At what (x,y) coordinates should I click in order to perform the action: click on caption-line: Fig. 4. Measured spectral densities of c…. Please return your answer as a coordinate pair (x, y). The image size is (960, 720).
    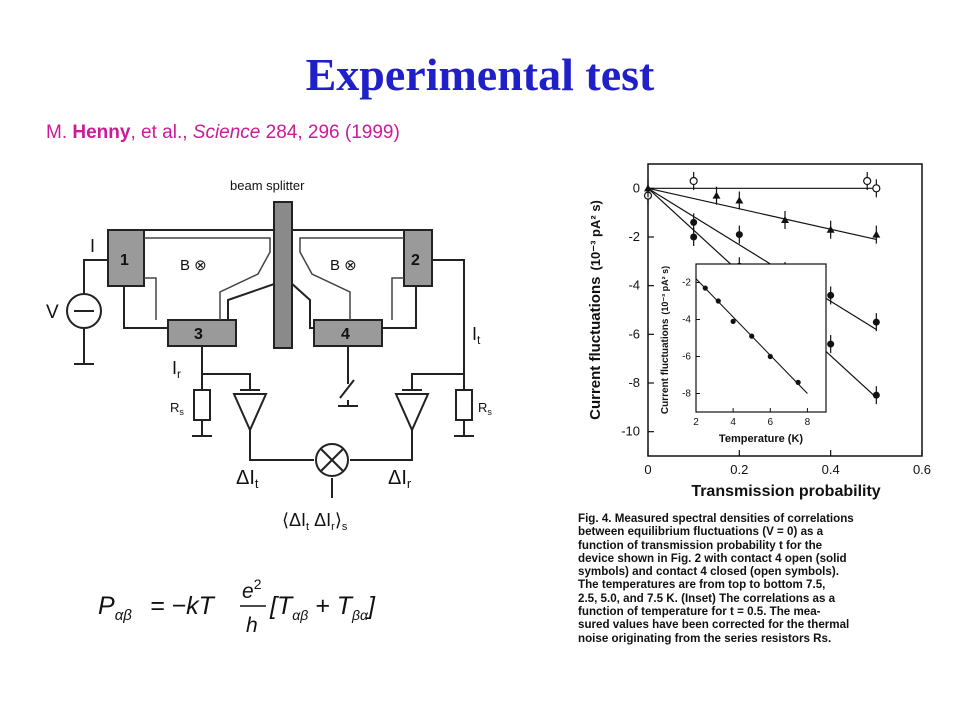
    Looking at the image, I should click on (716, 518).